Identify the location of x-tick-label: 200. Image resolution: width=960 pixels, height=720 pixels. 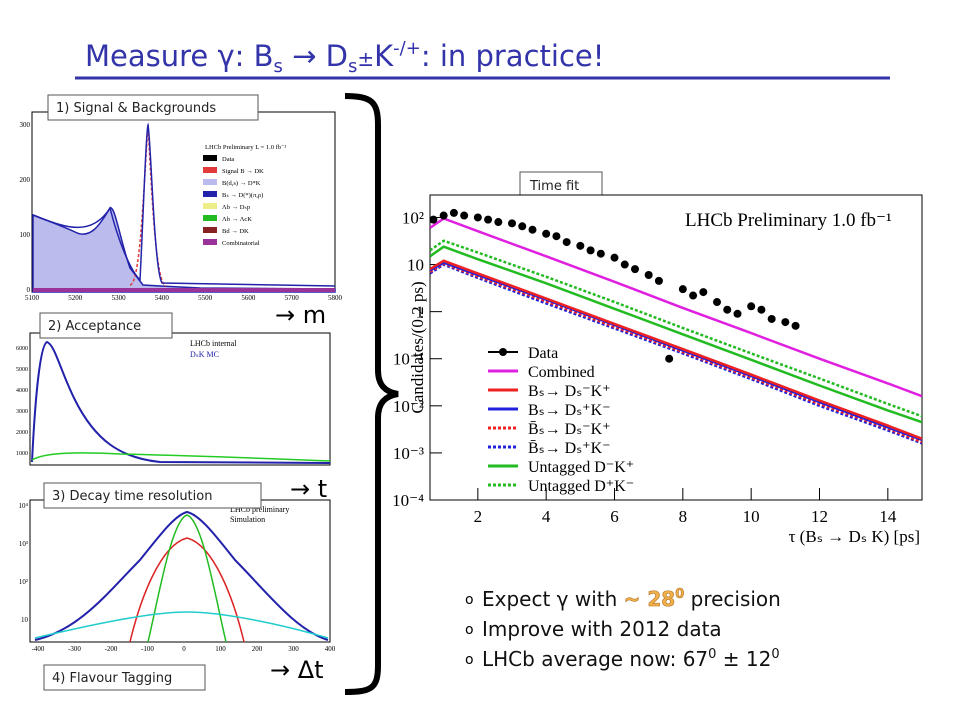
(257, 649).